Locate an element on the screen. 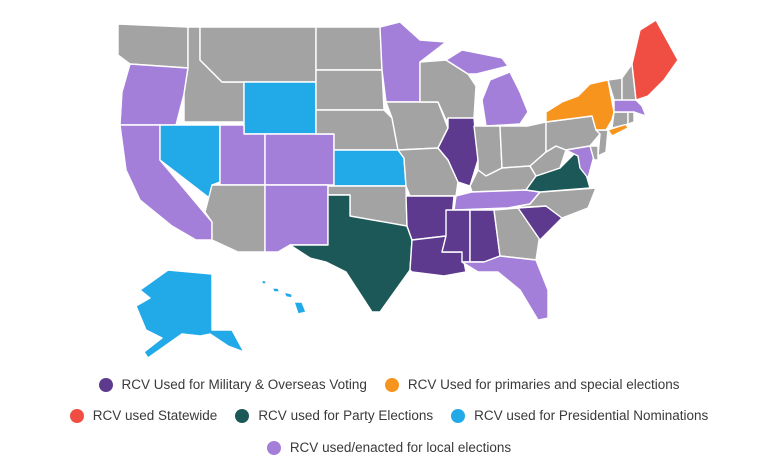 The height and width of the screenshot is (463, 778). legend-row-3: RCV used/enacted for local elections is located at coordinates (389, 447).